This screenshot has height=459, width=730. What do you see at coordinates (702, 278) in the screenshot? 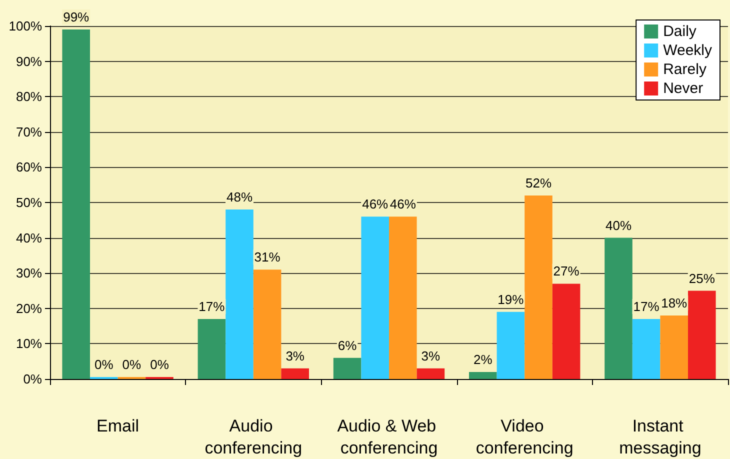
I see `data-label: 25%` at bounding box center [702, 278].